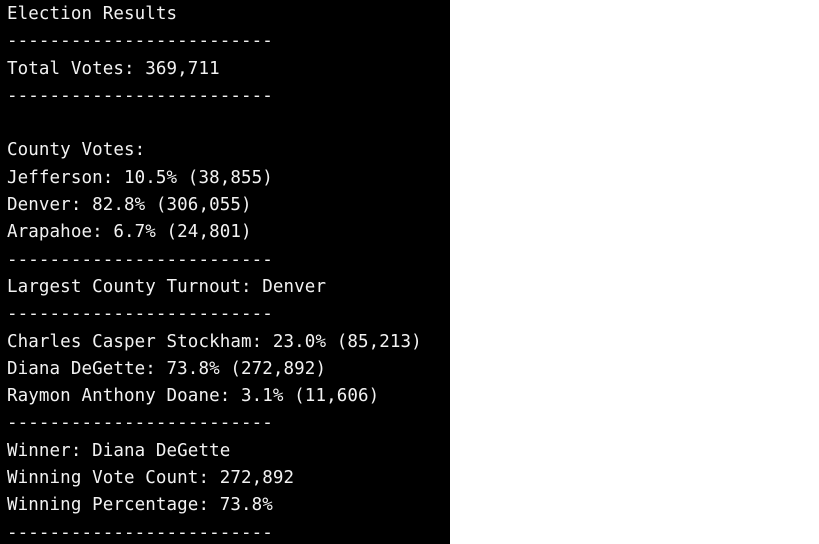 Image resolution: width=819 pixels, height=544 pixels. I want to click on candidate-result-degette: Diana DeGette: 73.8% (272,892), so click(167, 368).